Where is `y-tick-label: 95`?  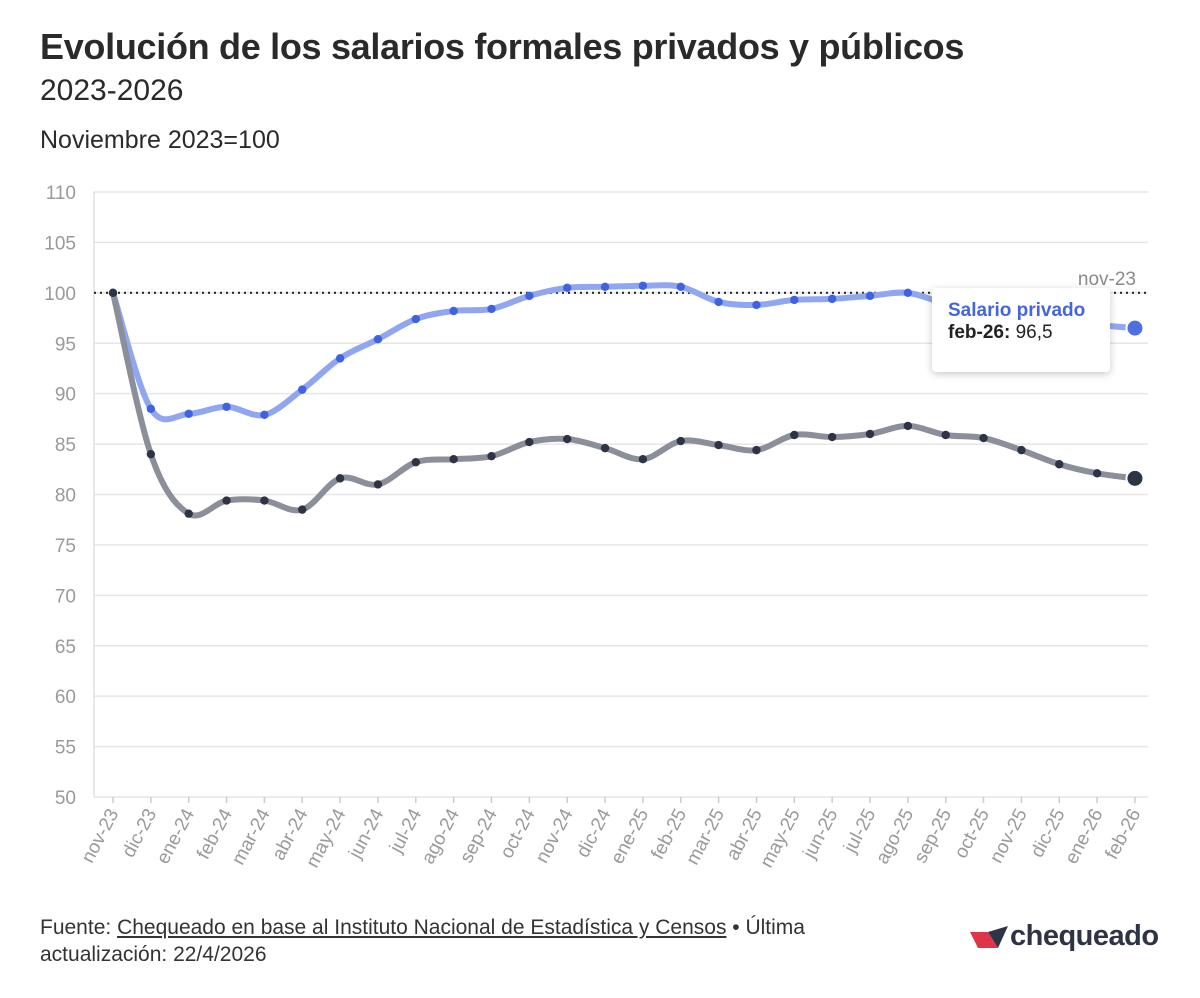
y-tick-label: 95 is located at coordinates (65, 344).